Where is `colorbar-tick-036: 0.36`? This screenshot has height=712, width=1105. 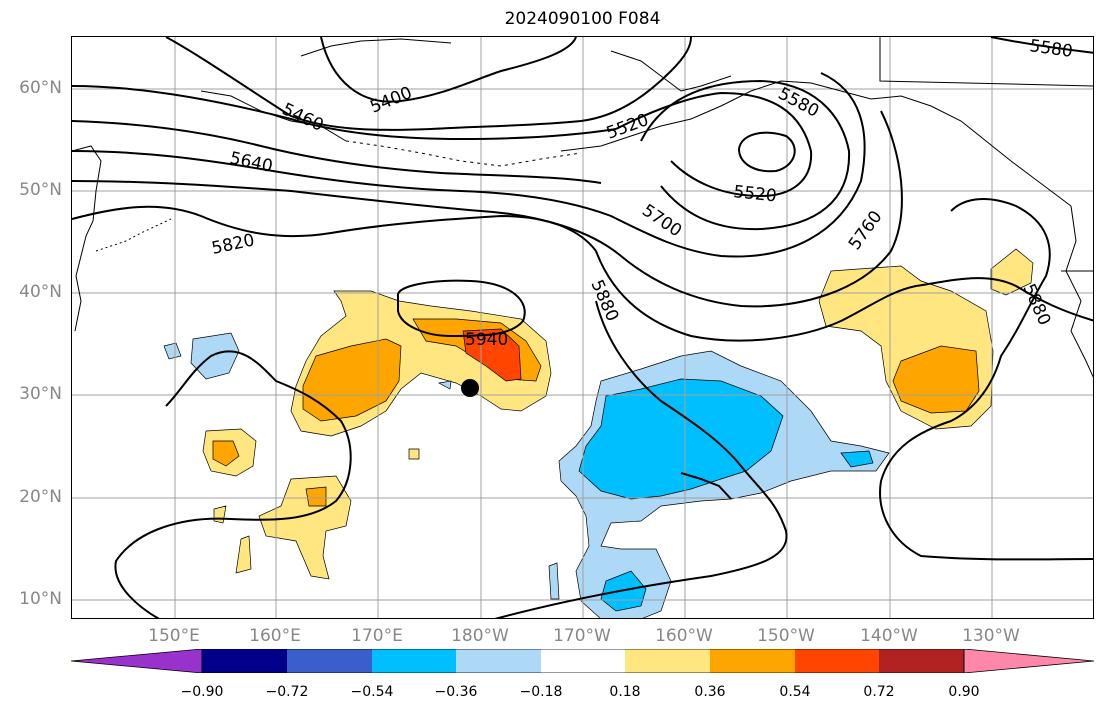 colorbar-tick-036: 0.36 is located at coordinates (710, 692).